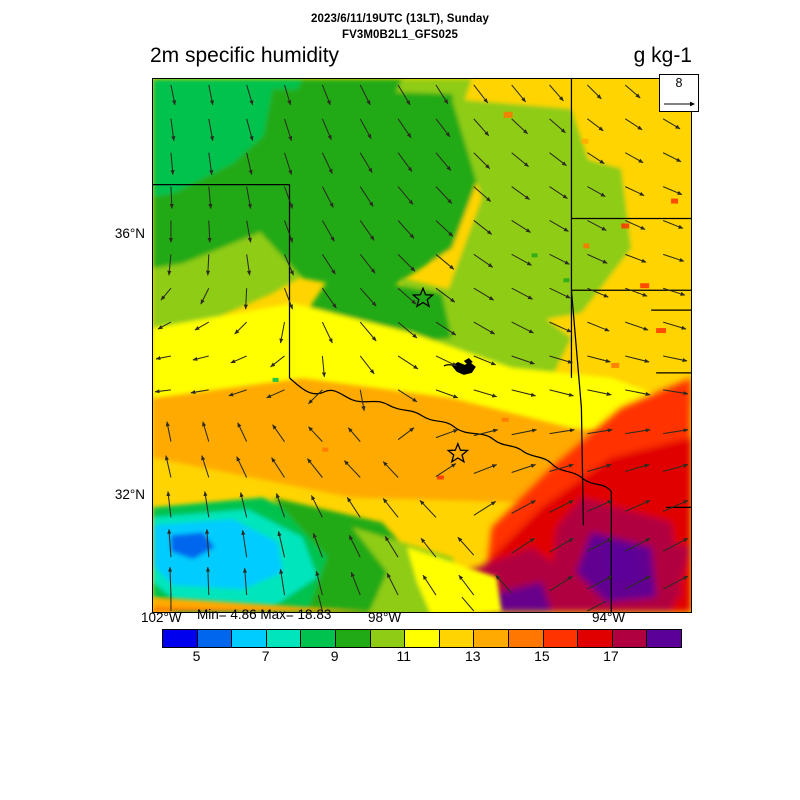  Describe the element at coordinates (473, 656) in the screenshot. I see `colorbar-tick-13: 13` at that location.